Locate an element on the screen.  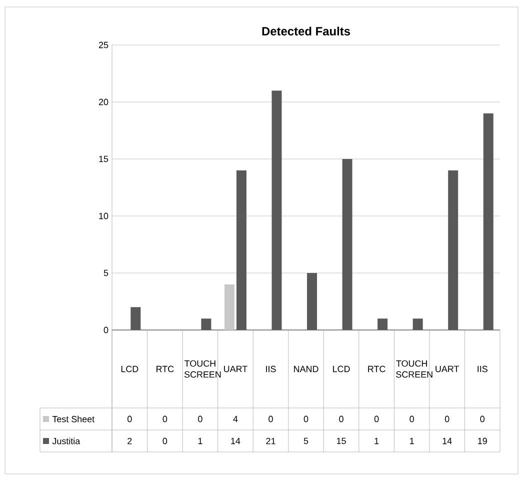
x-tick-label: NAND is located at coordinates (306, 369).